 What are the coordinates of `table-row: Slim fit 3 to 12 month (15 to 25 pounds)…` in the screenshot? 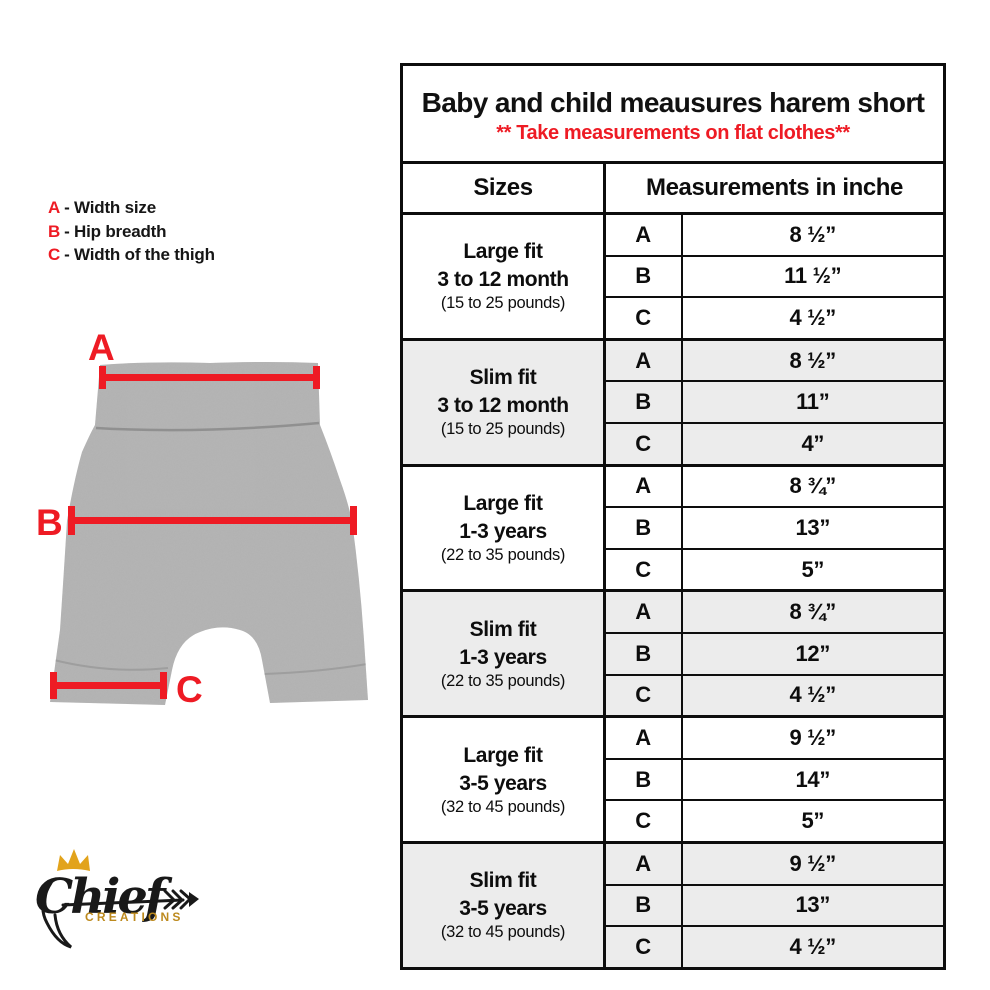 It's located at (673, 402).